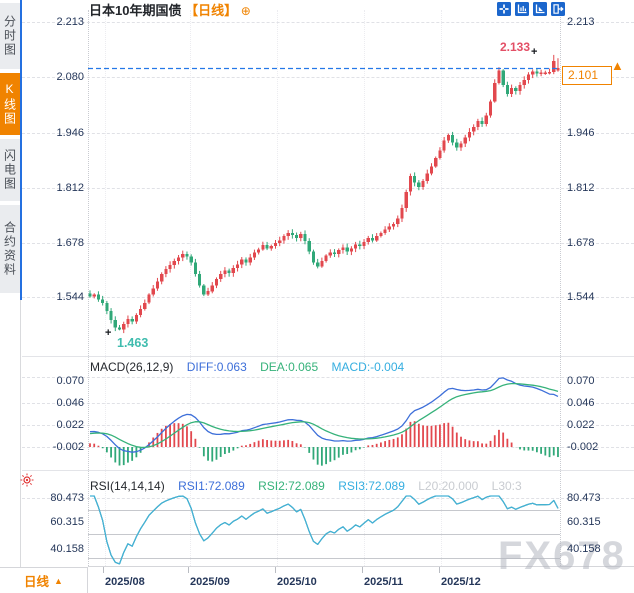 This screenshot has height=593, width=634. What do you see at coordinates (10, 36) in the screenshot?
I see `sidebar-tab-timeshare: 分时图` at bounding box center [10, 36].